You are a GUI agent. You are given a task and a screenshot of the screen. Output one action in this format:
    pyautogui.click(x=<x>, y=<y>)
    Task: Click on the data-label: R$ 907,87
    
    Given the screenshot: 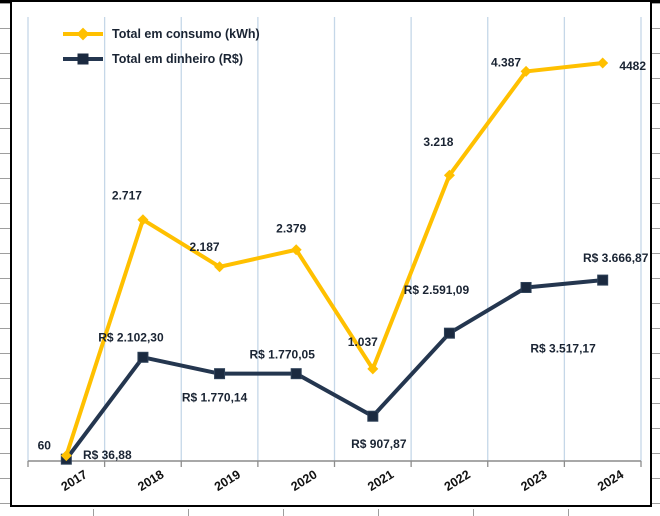 What is the action you would take?
    pyautogui.click(x=379, y=444)
    